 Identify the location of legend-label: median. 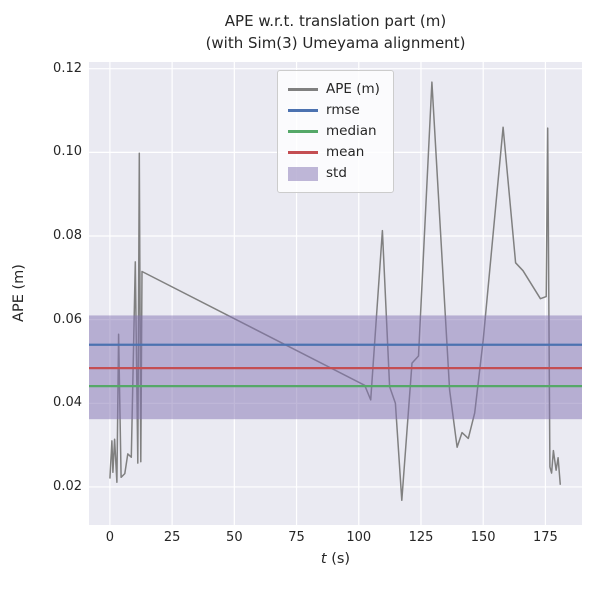
(351, 131).